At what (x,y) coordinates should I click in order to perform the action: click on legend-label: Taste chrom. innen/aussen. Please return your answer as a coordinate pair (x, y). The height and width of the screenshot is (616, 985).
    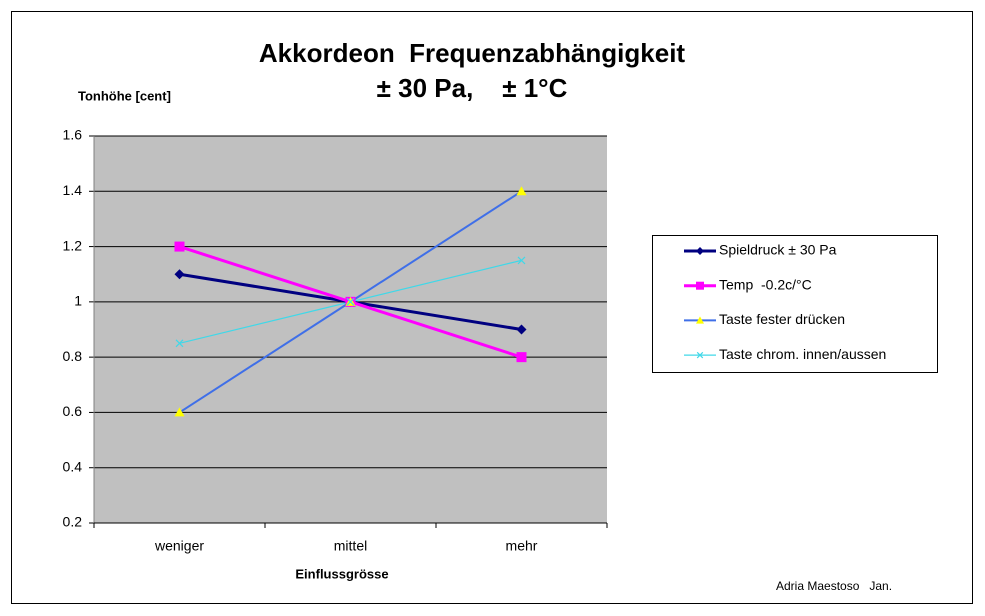
    Looking at the image, I should click on (802, 354).